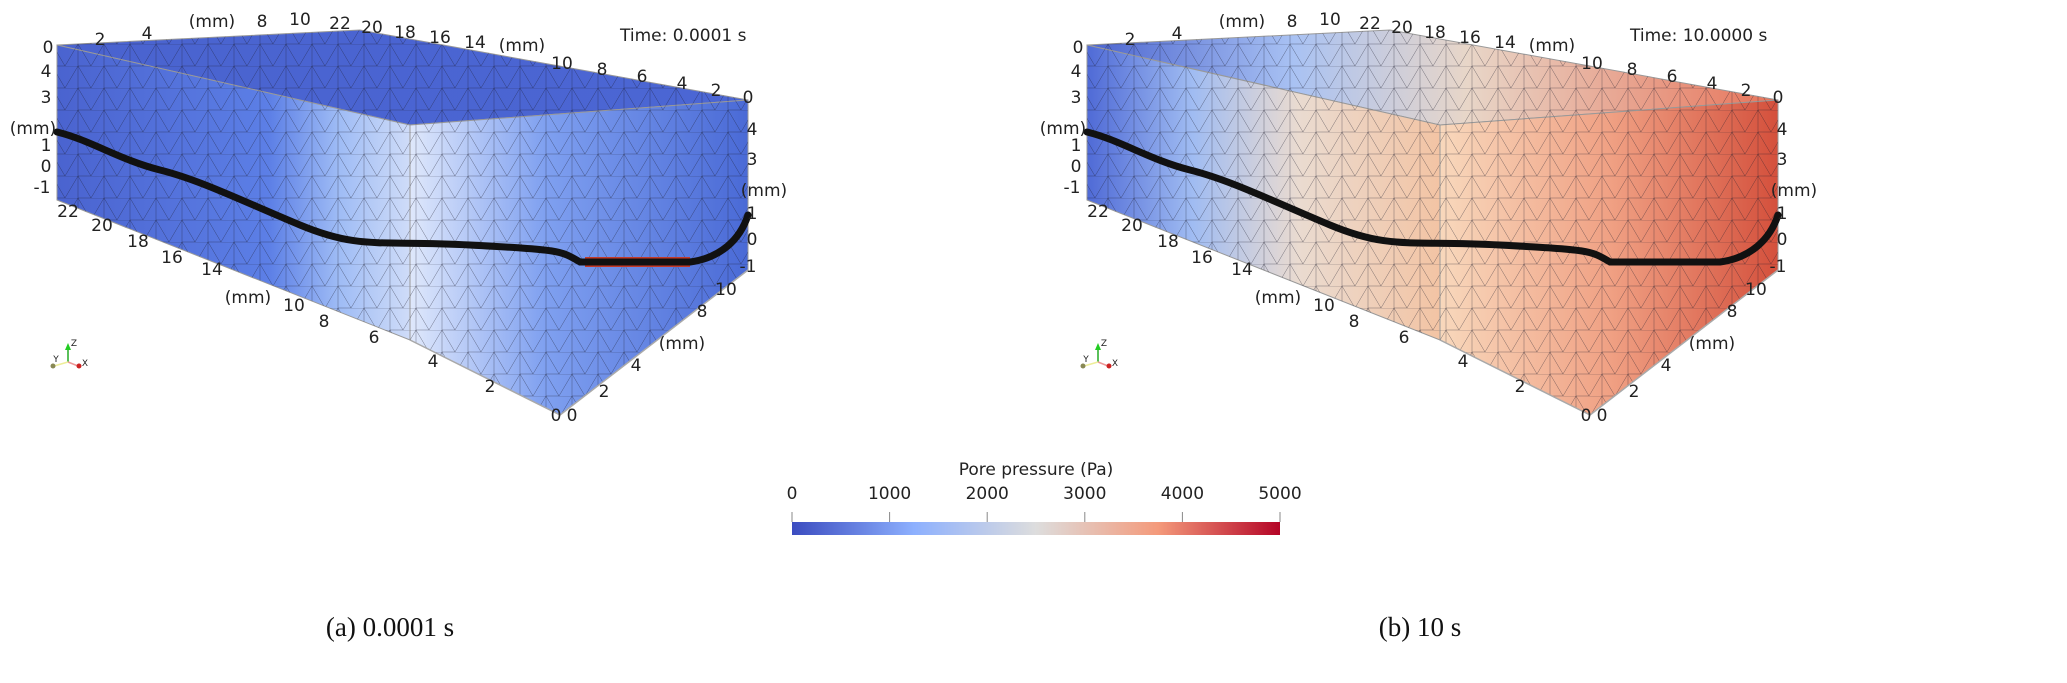 This screenshot has width=2067, height=683. I want to click on subfigure-caption: (a) 0.0001 s, so click(390, 627).